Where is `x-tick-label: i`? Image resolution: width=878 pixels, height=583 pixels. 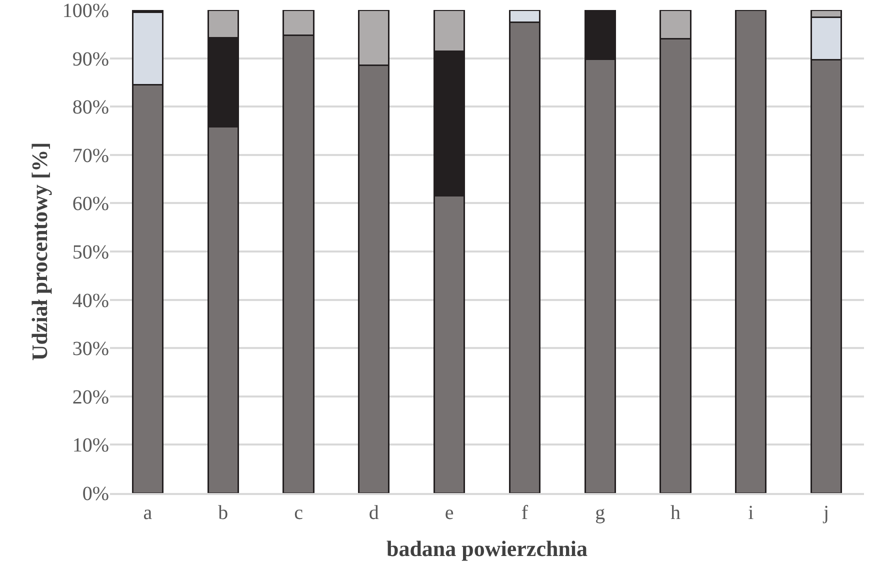 x-tick-label: i is located at coordinates (751, 513).